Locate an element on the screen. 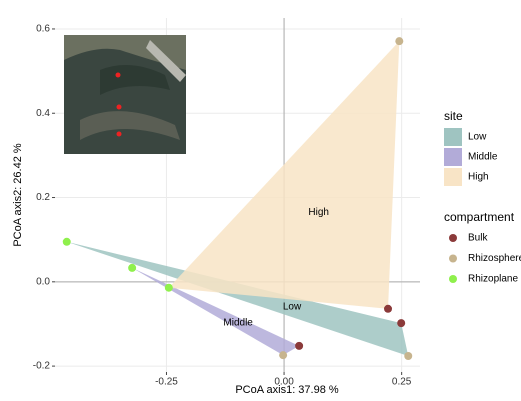 The width and height of the screenshot is (521, 401). inset-photo is located at coordinates (125, 94).